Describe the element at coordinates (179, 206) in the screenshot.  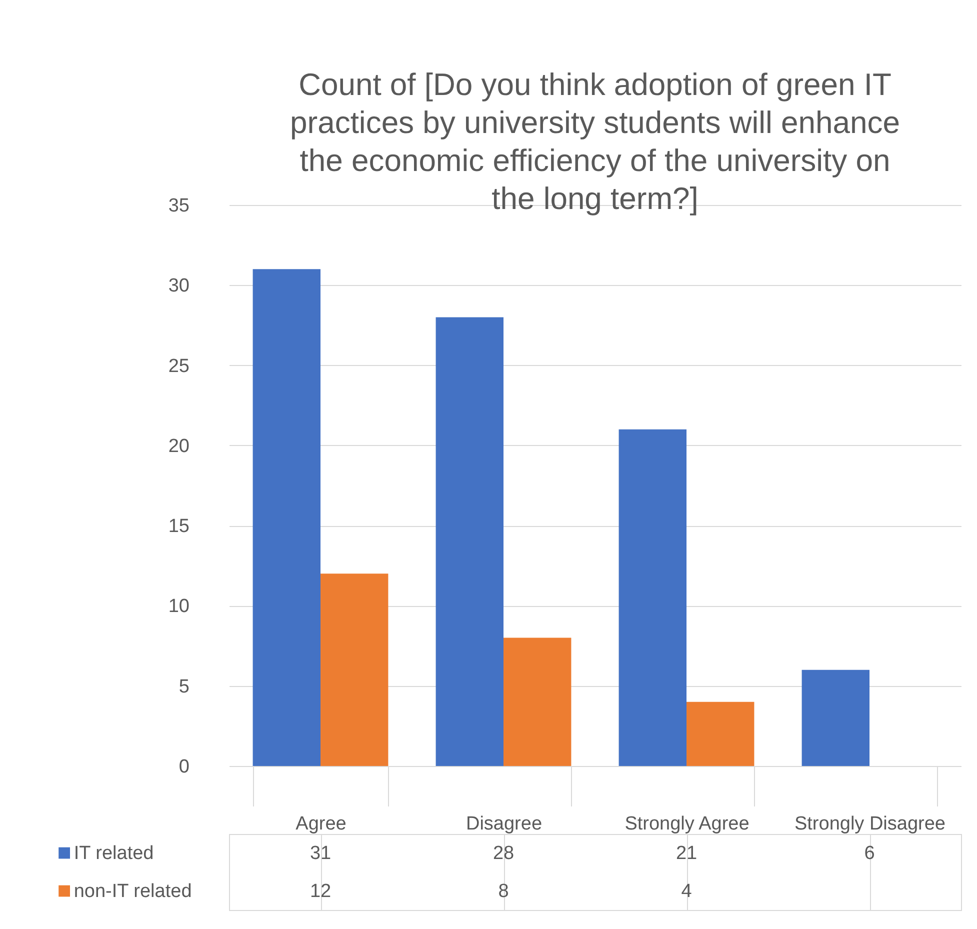
I see `y-tick-label: 35` at that location.